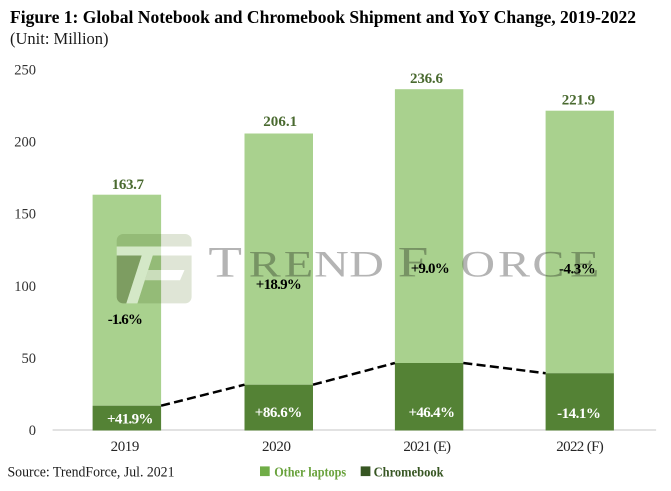 The height and width of the screenshot is (491, 671). What do you see at coordinates (25, 287) in the screenshot?
I see `svg-text: 100` at bounding box center [25, 287].